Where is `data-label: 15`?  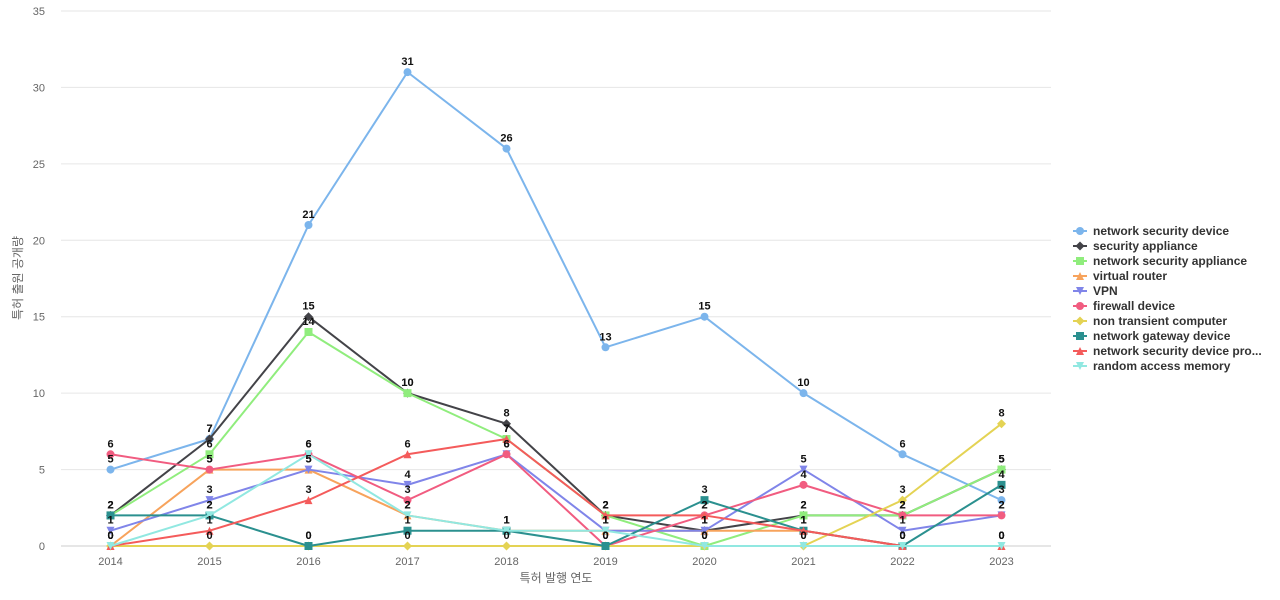
data-label: 15 is located at coordinates (308, 307).